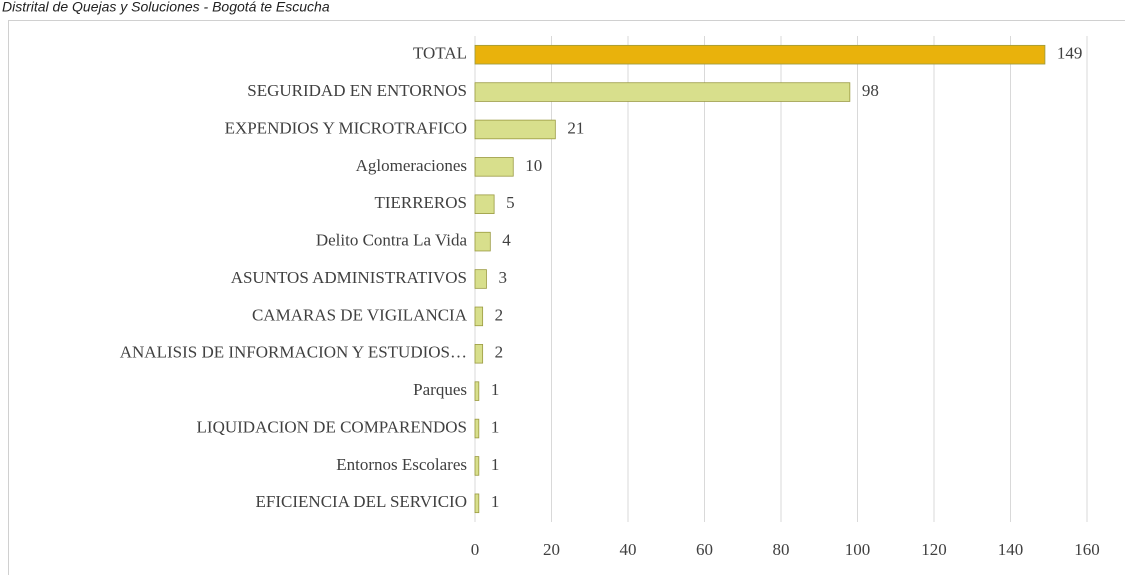 This screenshot has height=580, width=1125. What do you see at coordinates (357, 90) in the screenshot?
I see `y-tick-label: SEGURIDAD EN ENTORNOS` at bounding box center [357, 90].